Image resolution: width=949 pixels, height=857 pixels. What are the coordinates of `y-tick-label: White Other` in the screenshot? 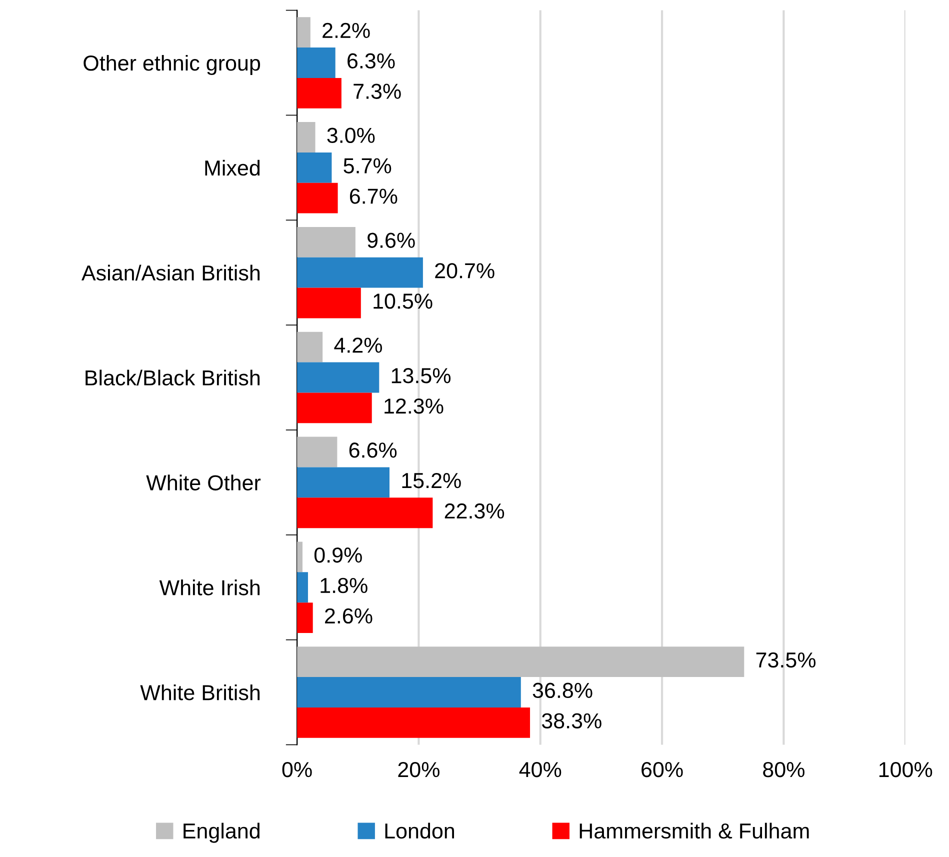 It's located at (203, 482).